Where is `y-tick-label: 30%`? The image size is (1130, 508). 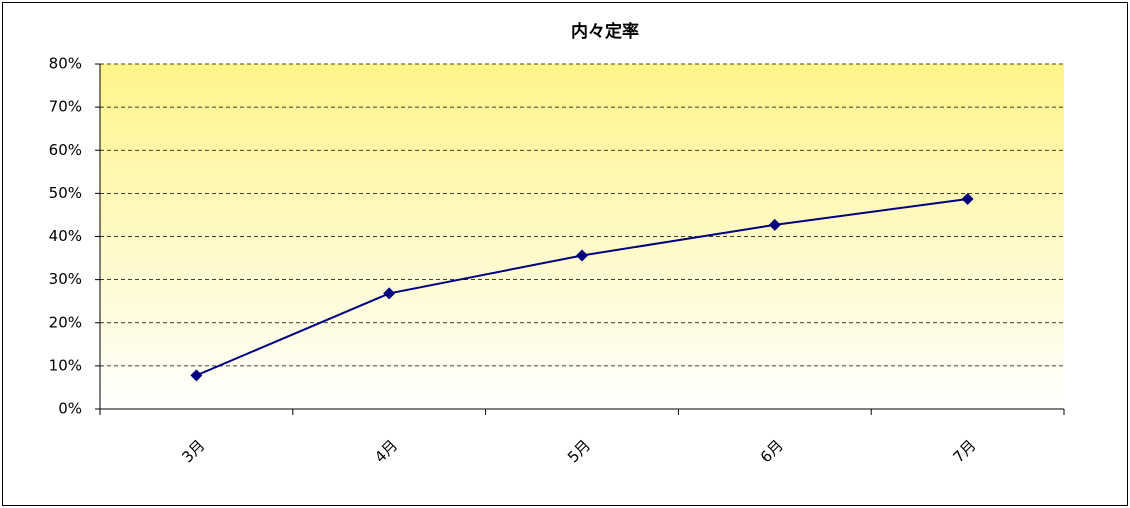
y-tick-label: 30% is located at coordinates (65, 279).